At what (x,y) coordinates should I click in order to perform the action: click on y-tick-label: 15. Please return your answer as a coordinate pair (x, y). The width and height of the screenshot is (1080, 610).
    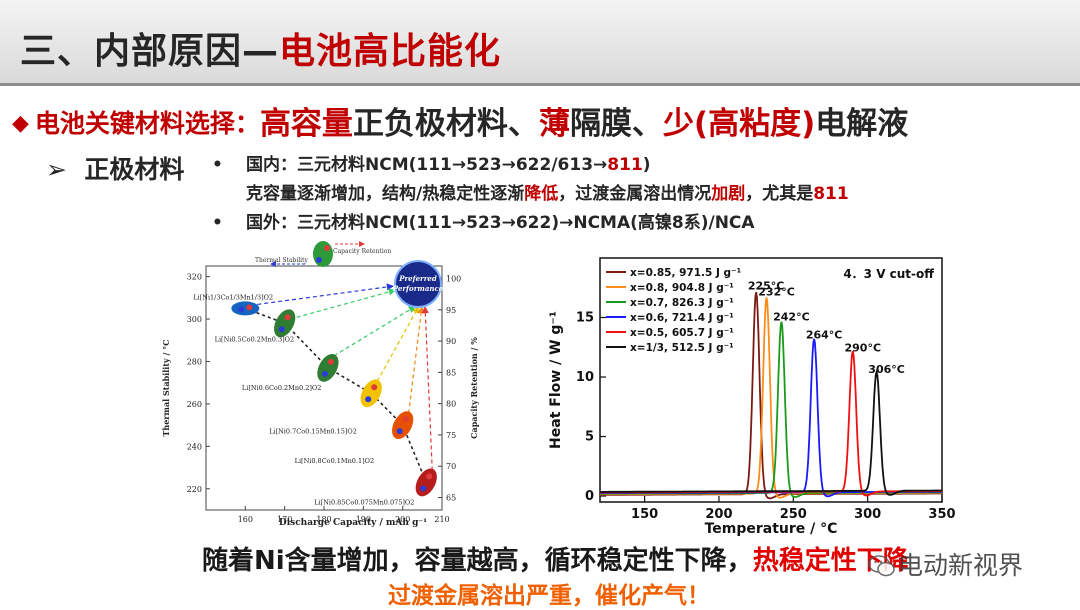
    Looking at the image, I should click on (585, 318).